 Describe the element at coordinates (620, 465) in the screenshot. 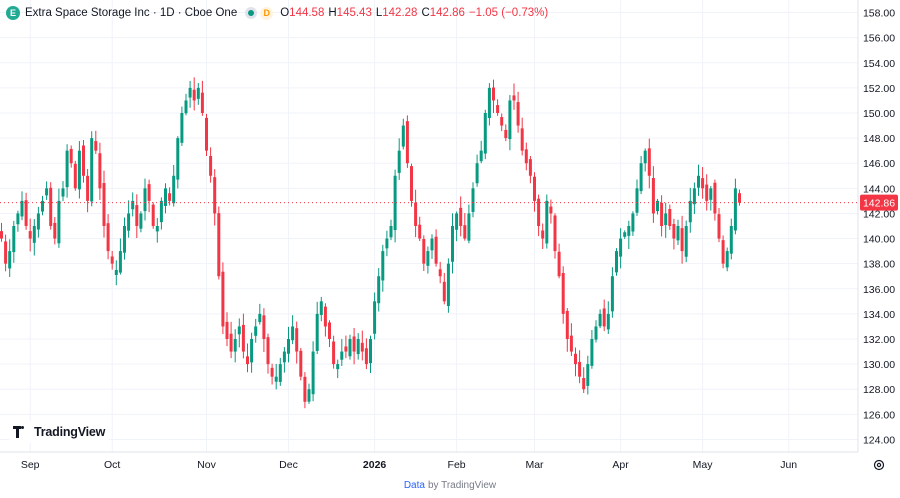

I see `time-tick-label: Apr` at that location.